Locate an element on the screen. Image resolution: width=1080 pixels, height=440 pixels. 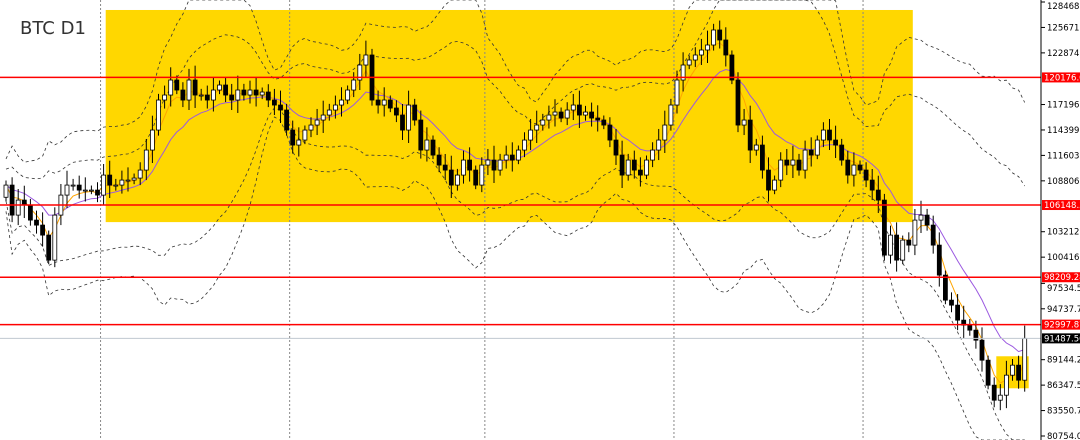
level-price-label: 92997.87 is located at coordinates (1062, 326).